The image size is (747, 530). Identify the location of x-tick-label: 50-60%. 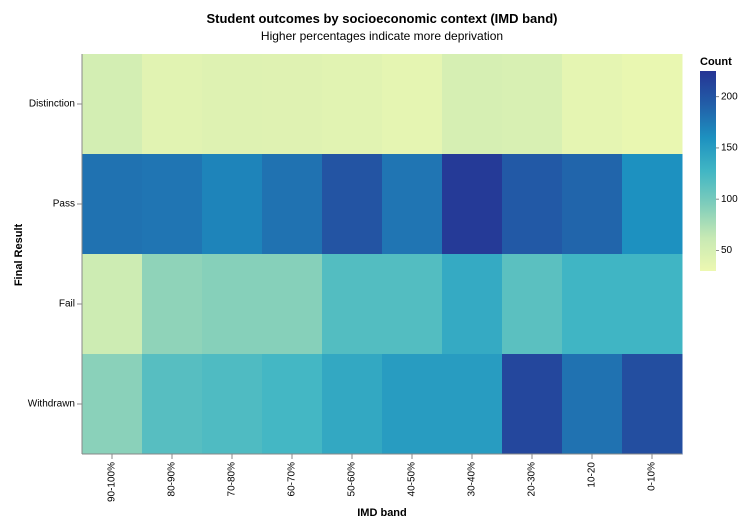
(352, 479).